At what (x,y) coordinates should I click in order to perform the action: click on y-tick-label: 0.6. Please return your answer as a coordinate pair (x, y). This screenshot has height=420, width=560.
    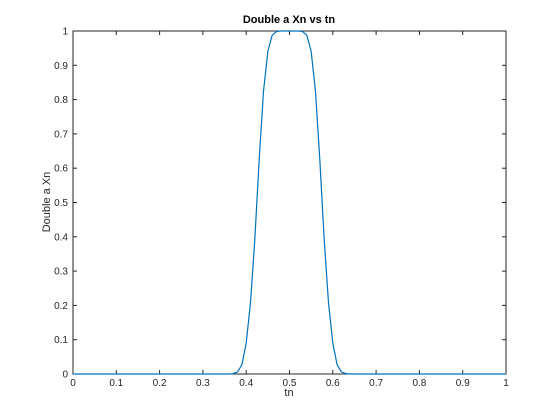
    Looking at the image, I should click on (61, 169).